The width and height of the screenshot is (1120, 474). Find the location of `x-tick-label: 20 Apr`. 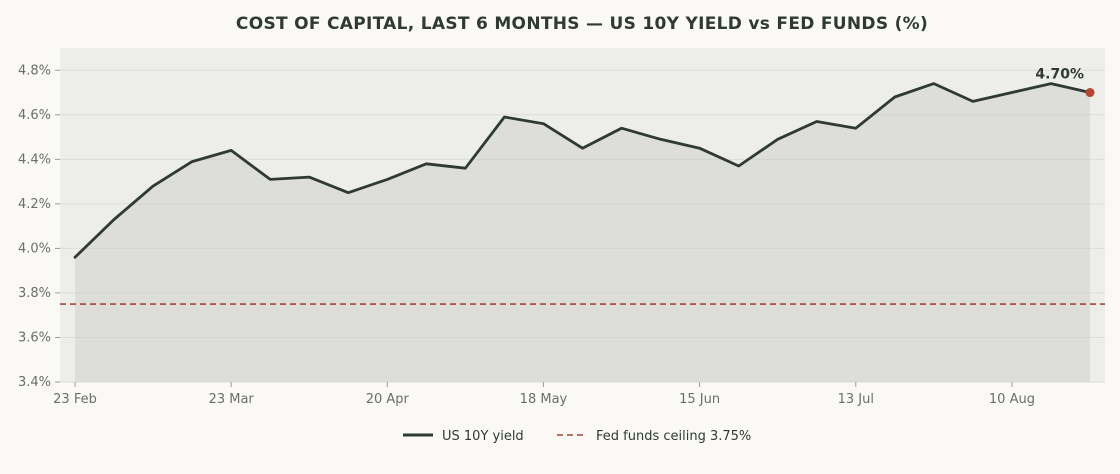

x-tick-label: 20 Apr is located at coordinates (388, 399).